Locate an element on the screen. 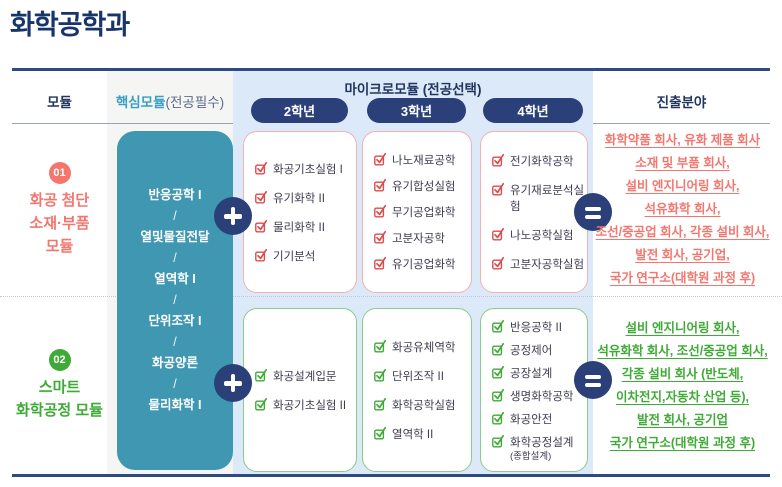 The width and height of the screenshot is (782, 487). course-item: 나노공학실험 is located at coordinates (539, 235).